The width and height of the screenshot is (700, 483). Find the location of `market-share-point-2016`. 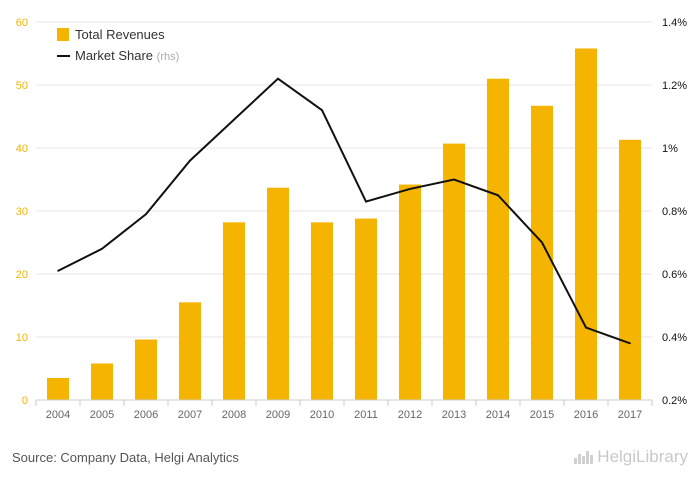

market-share-point-2016 is located at coordinates (586, 327).